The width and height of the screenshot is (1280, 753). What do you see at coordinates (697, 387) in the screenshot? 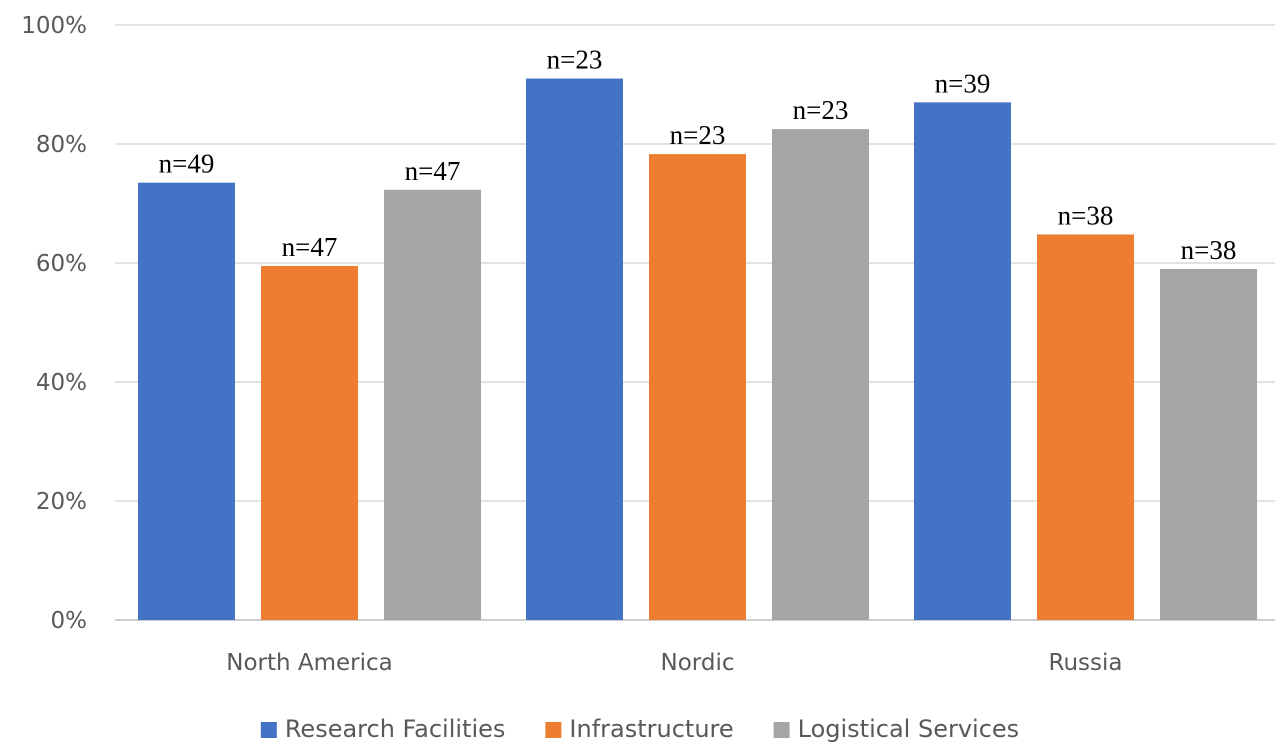
I see `bar-nordic-infrastructure` at bounding box center [697, 387].